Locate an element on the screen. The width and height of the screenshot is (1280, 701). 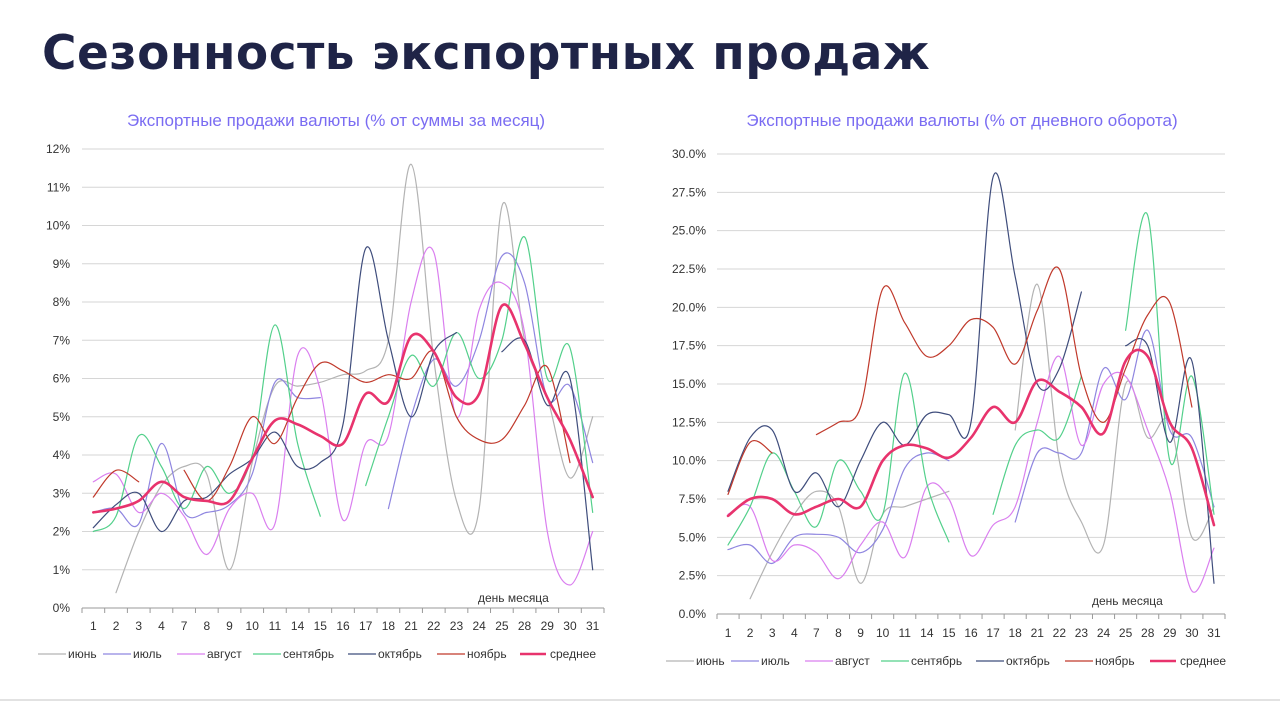
right-y-tick-label: 0.0% is located at coordinates (693, 614).